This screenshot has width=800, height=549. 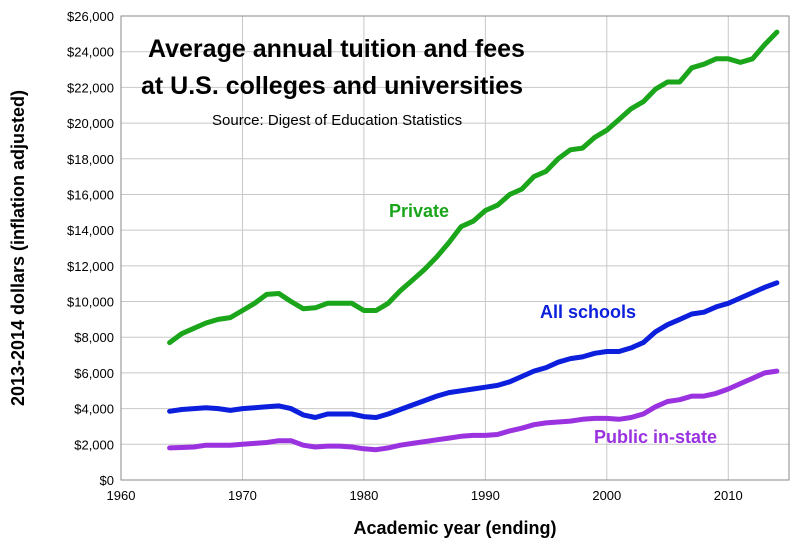 I want to click on x-tick-label: 1990, so click(x=485, y=495).